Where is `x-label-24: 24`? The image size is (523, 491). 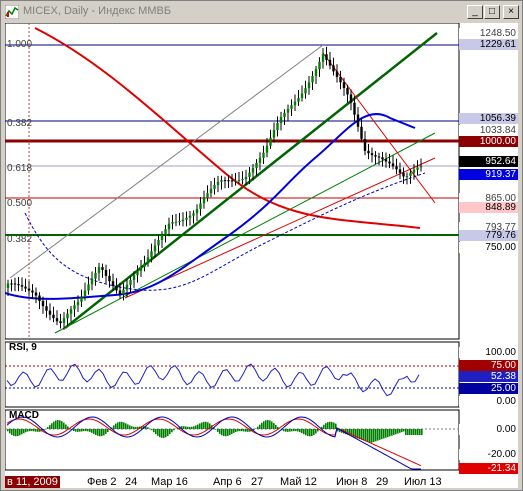 x-label-24: 24 is located at coordinates (131, 482).